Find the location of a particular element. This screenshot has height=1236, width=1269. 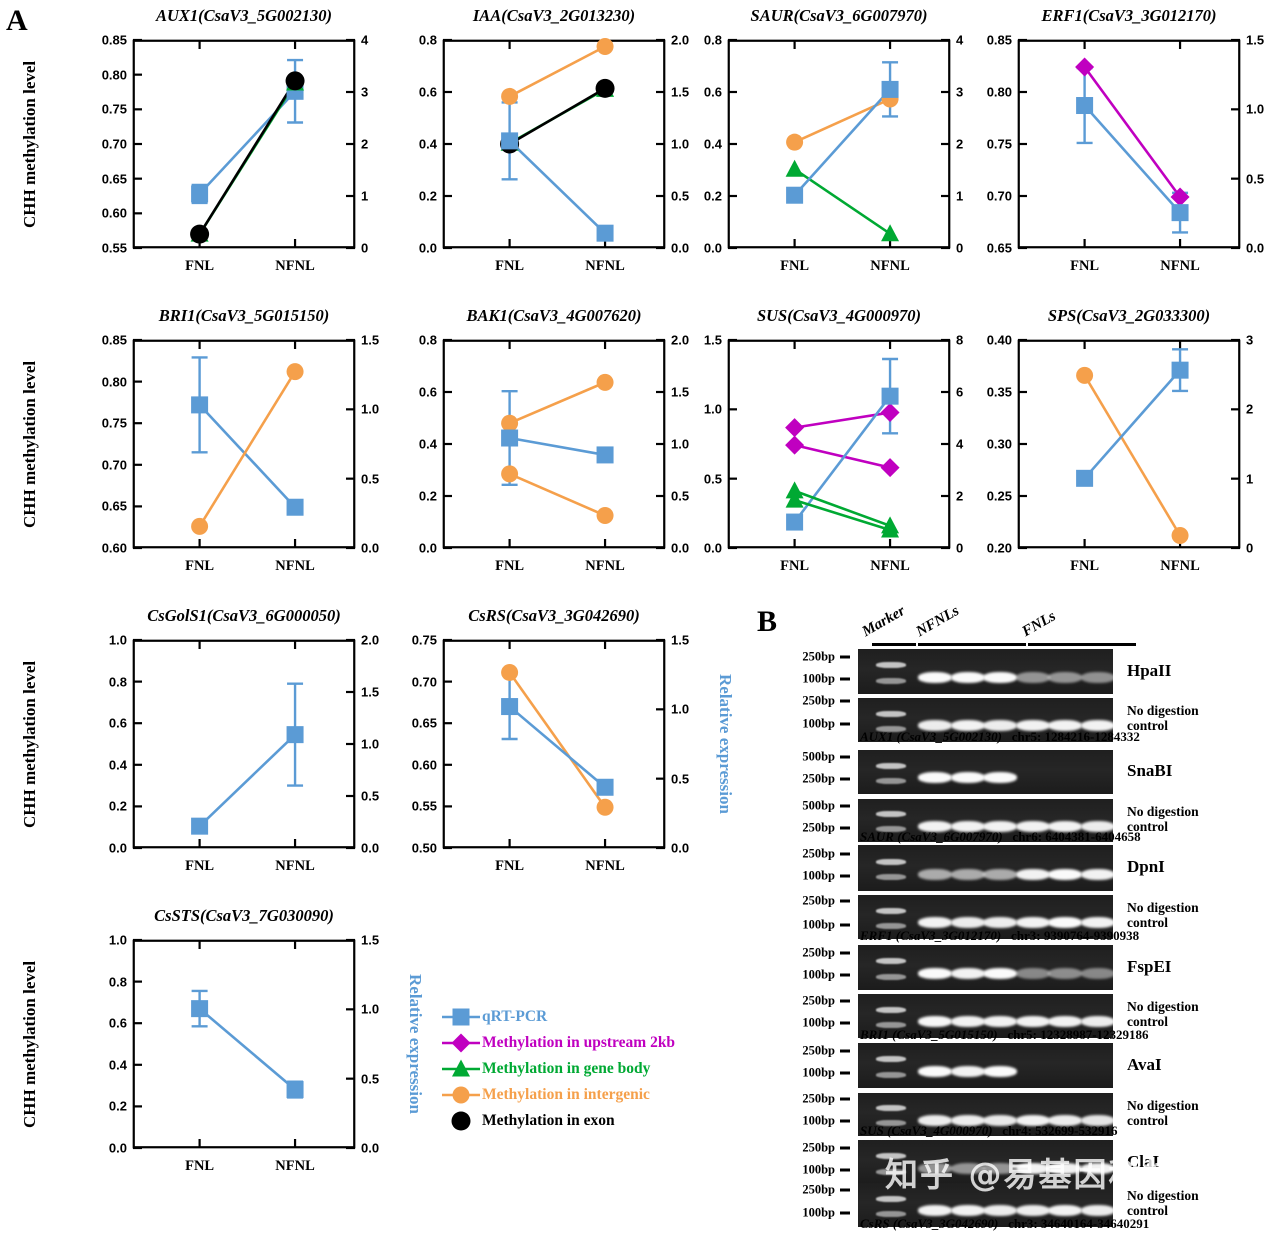

y-tick-label-left: 1.5 is located at coordinates (712, 340).